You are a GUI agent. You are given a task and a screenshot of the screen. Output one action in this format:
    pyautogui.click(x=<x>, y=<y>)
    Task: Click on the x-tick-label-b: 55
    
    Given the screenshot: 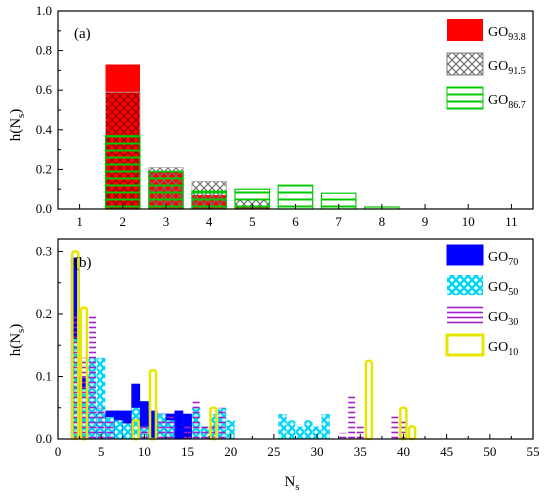 What is the action you would take?
    pyautogui.click(x=533, y=451)
    